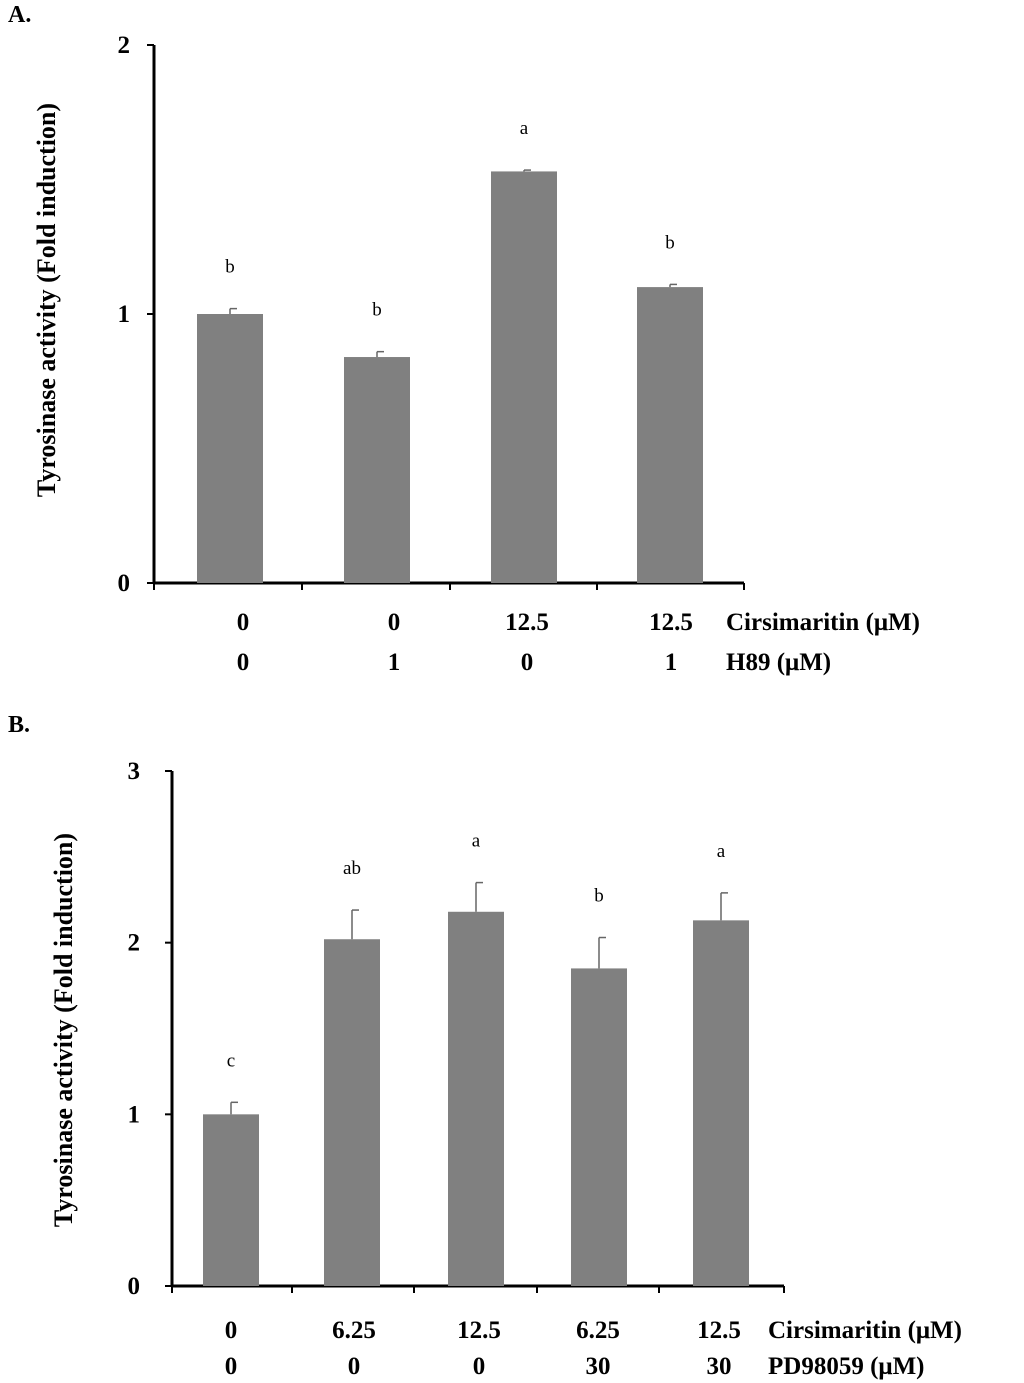 The height and width of the screenshot is (1383, 1024). What do you see at coordinates (778, 662) in the screenshot?
I see `condition-label: H89 (μM)` at bounding box center [778, 662].